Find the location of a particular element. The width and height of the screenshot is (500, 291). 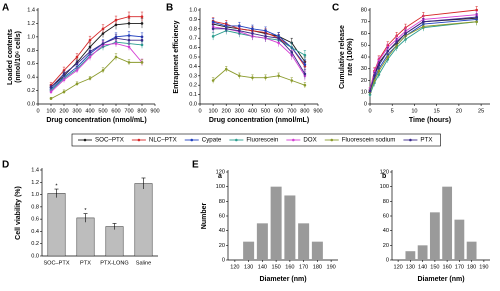

x-tick-label: 130 is located at coordinates (410, 267).